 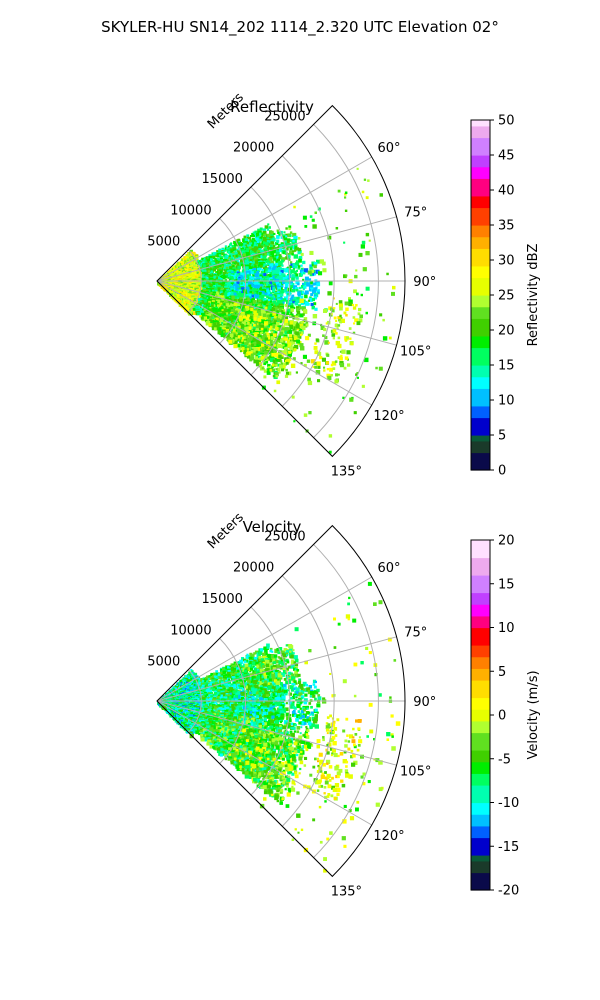 What do you see at coordinates (415, 351) in the screenshot?
I see `azimuth-tick-label: 105°` at bounding box center [415, 351].